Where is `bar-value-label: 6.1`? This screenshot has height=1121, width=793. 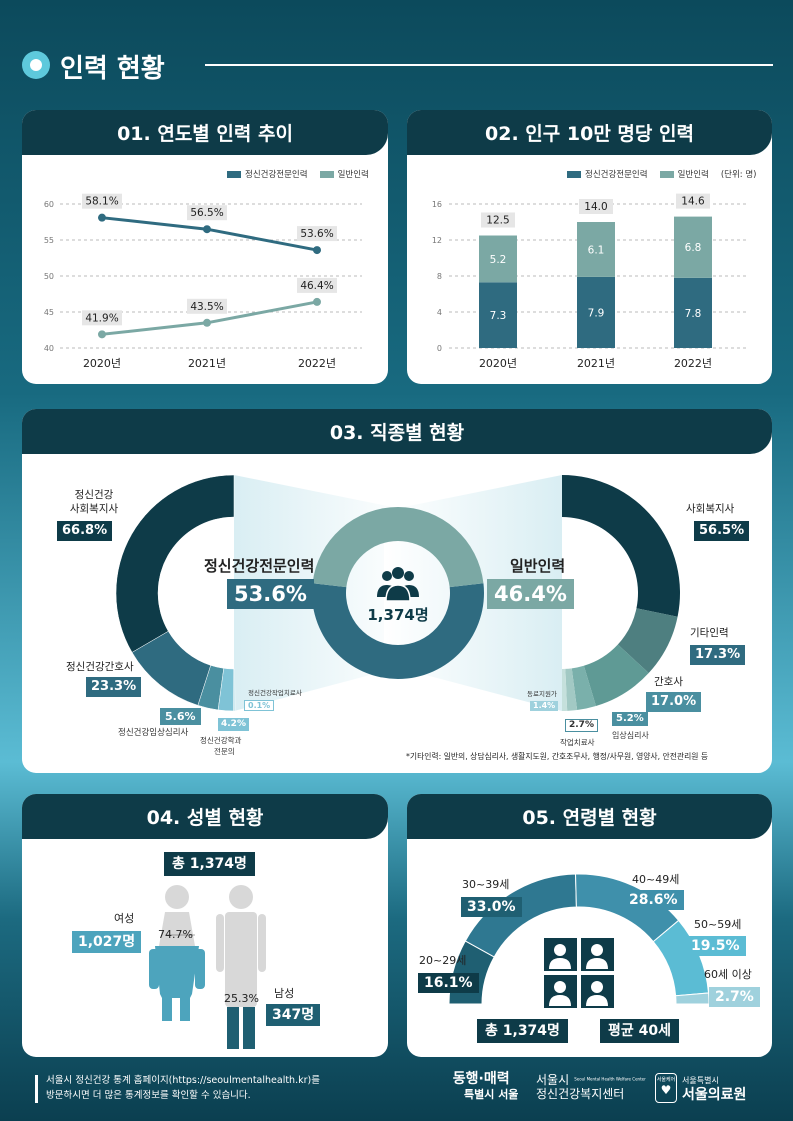
bar-value-label: 6.1 is located at coordinates (596, 250).